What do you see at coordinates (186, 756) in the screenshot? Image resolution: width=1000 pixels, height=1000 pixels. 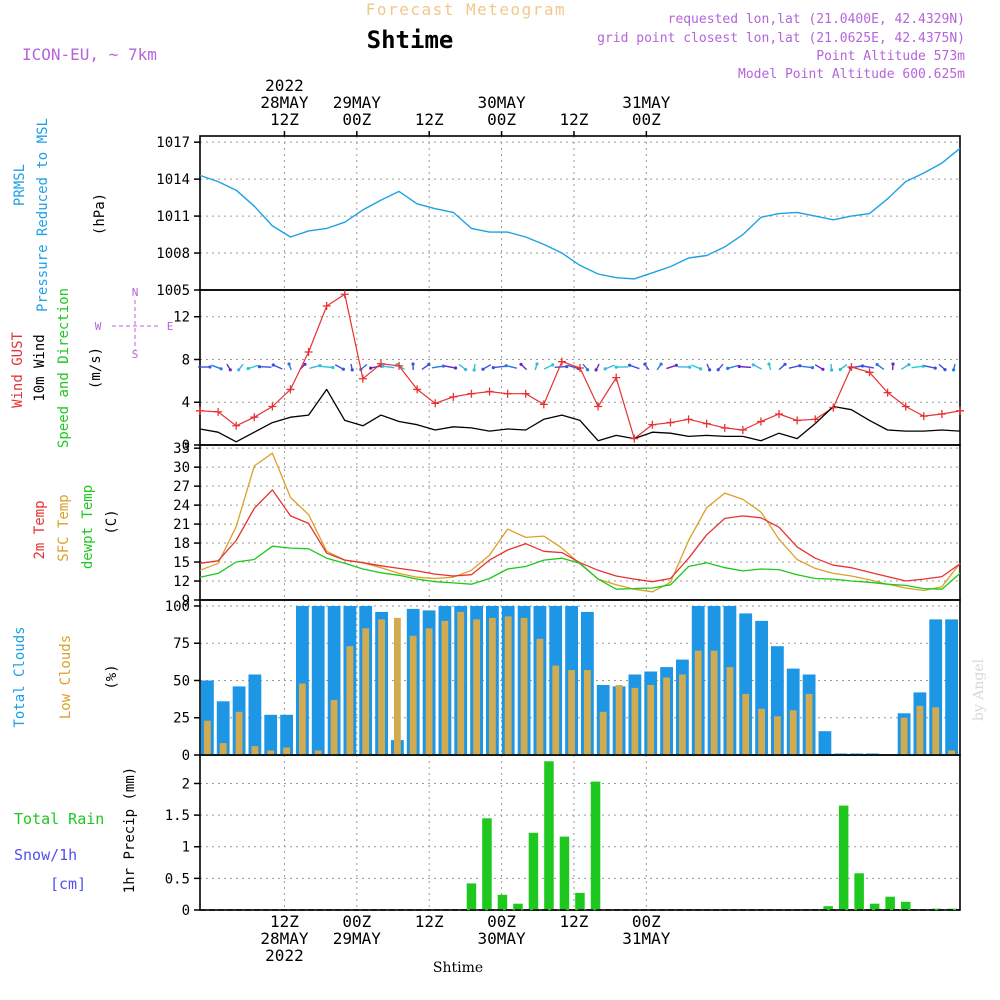 I see `y-tick-label: 0` at bounding box center [186, 756].